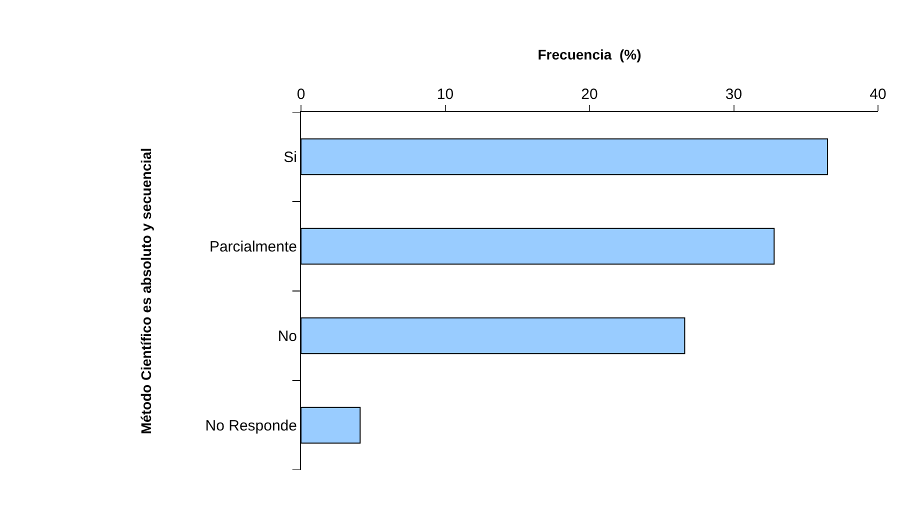  I want to click on x-axis-title: Frecuencia (%), so click(590, 54).